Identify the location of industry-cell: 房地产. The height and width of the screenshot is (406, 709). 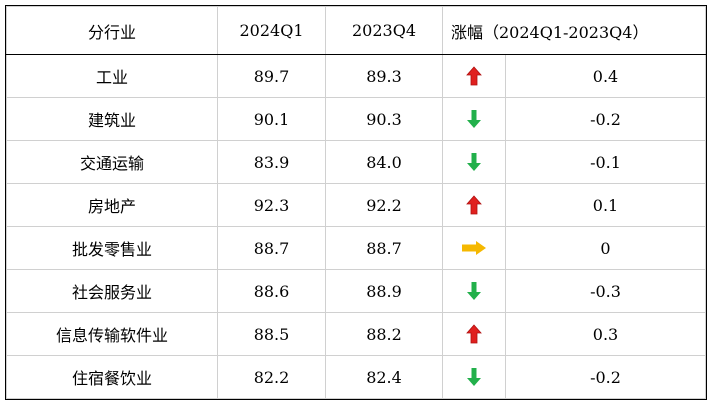
(112, 205).